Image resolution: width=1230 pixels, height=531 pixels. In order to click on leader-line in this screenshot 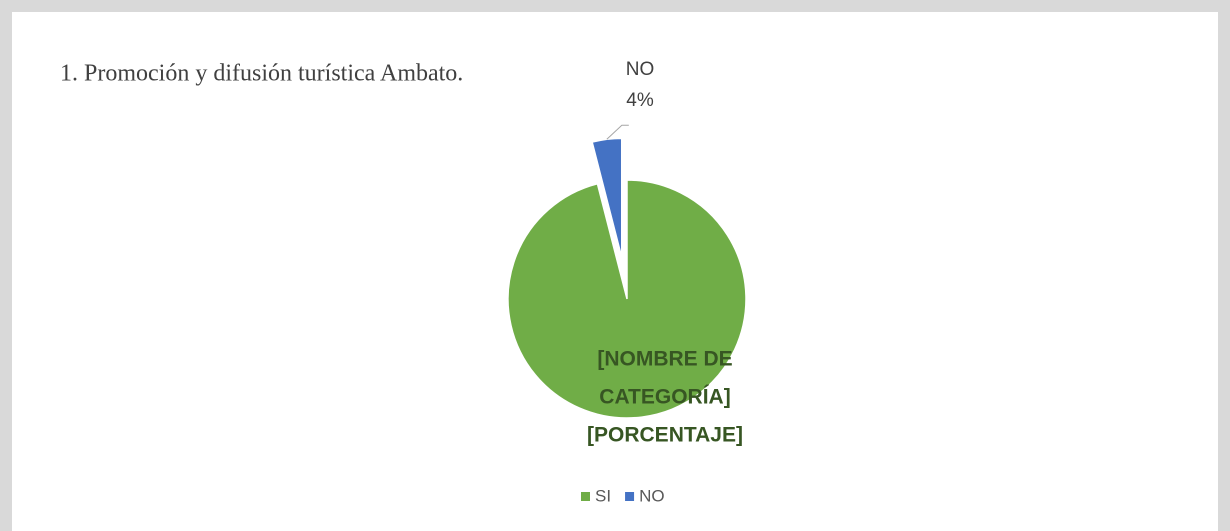, I will do `click(617, 132)`.